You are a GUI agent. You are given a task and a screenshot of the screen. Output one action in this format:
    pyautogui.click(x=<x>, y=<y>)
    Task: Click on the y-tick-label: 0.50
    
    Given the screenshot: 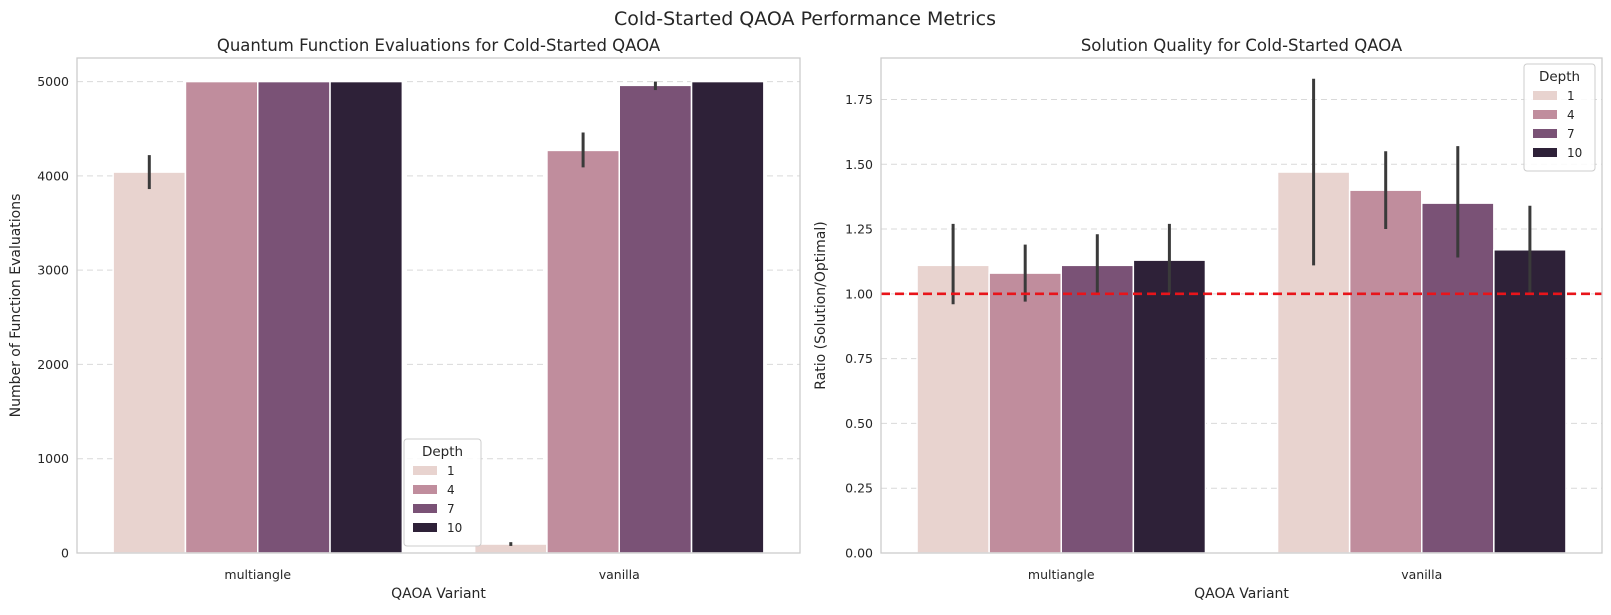 What is the action you would take?
    pyautogui.click(x=859, y=423)
    